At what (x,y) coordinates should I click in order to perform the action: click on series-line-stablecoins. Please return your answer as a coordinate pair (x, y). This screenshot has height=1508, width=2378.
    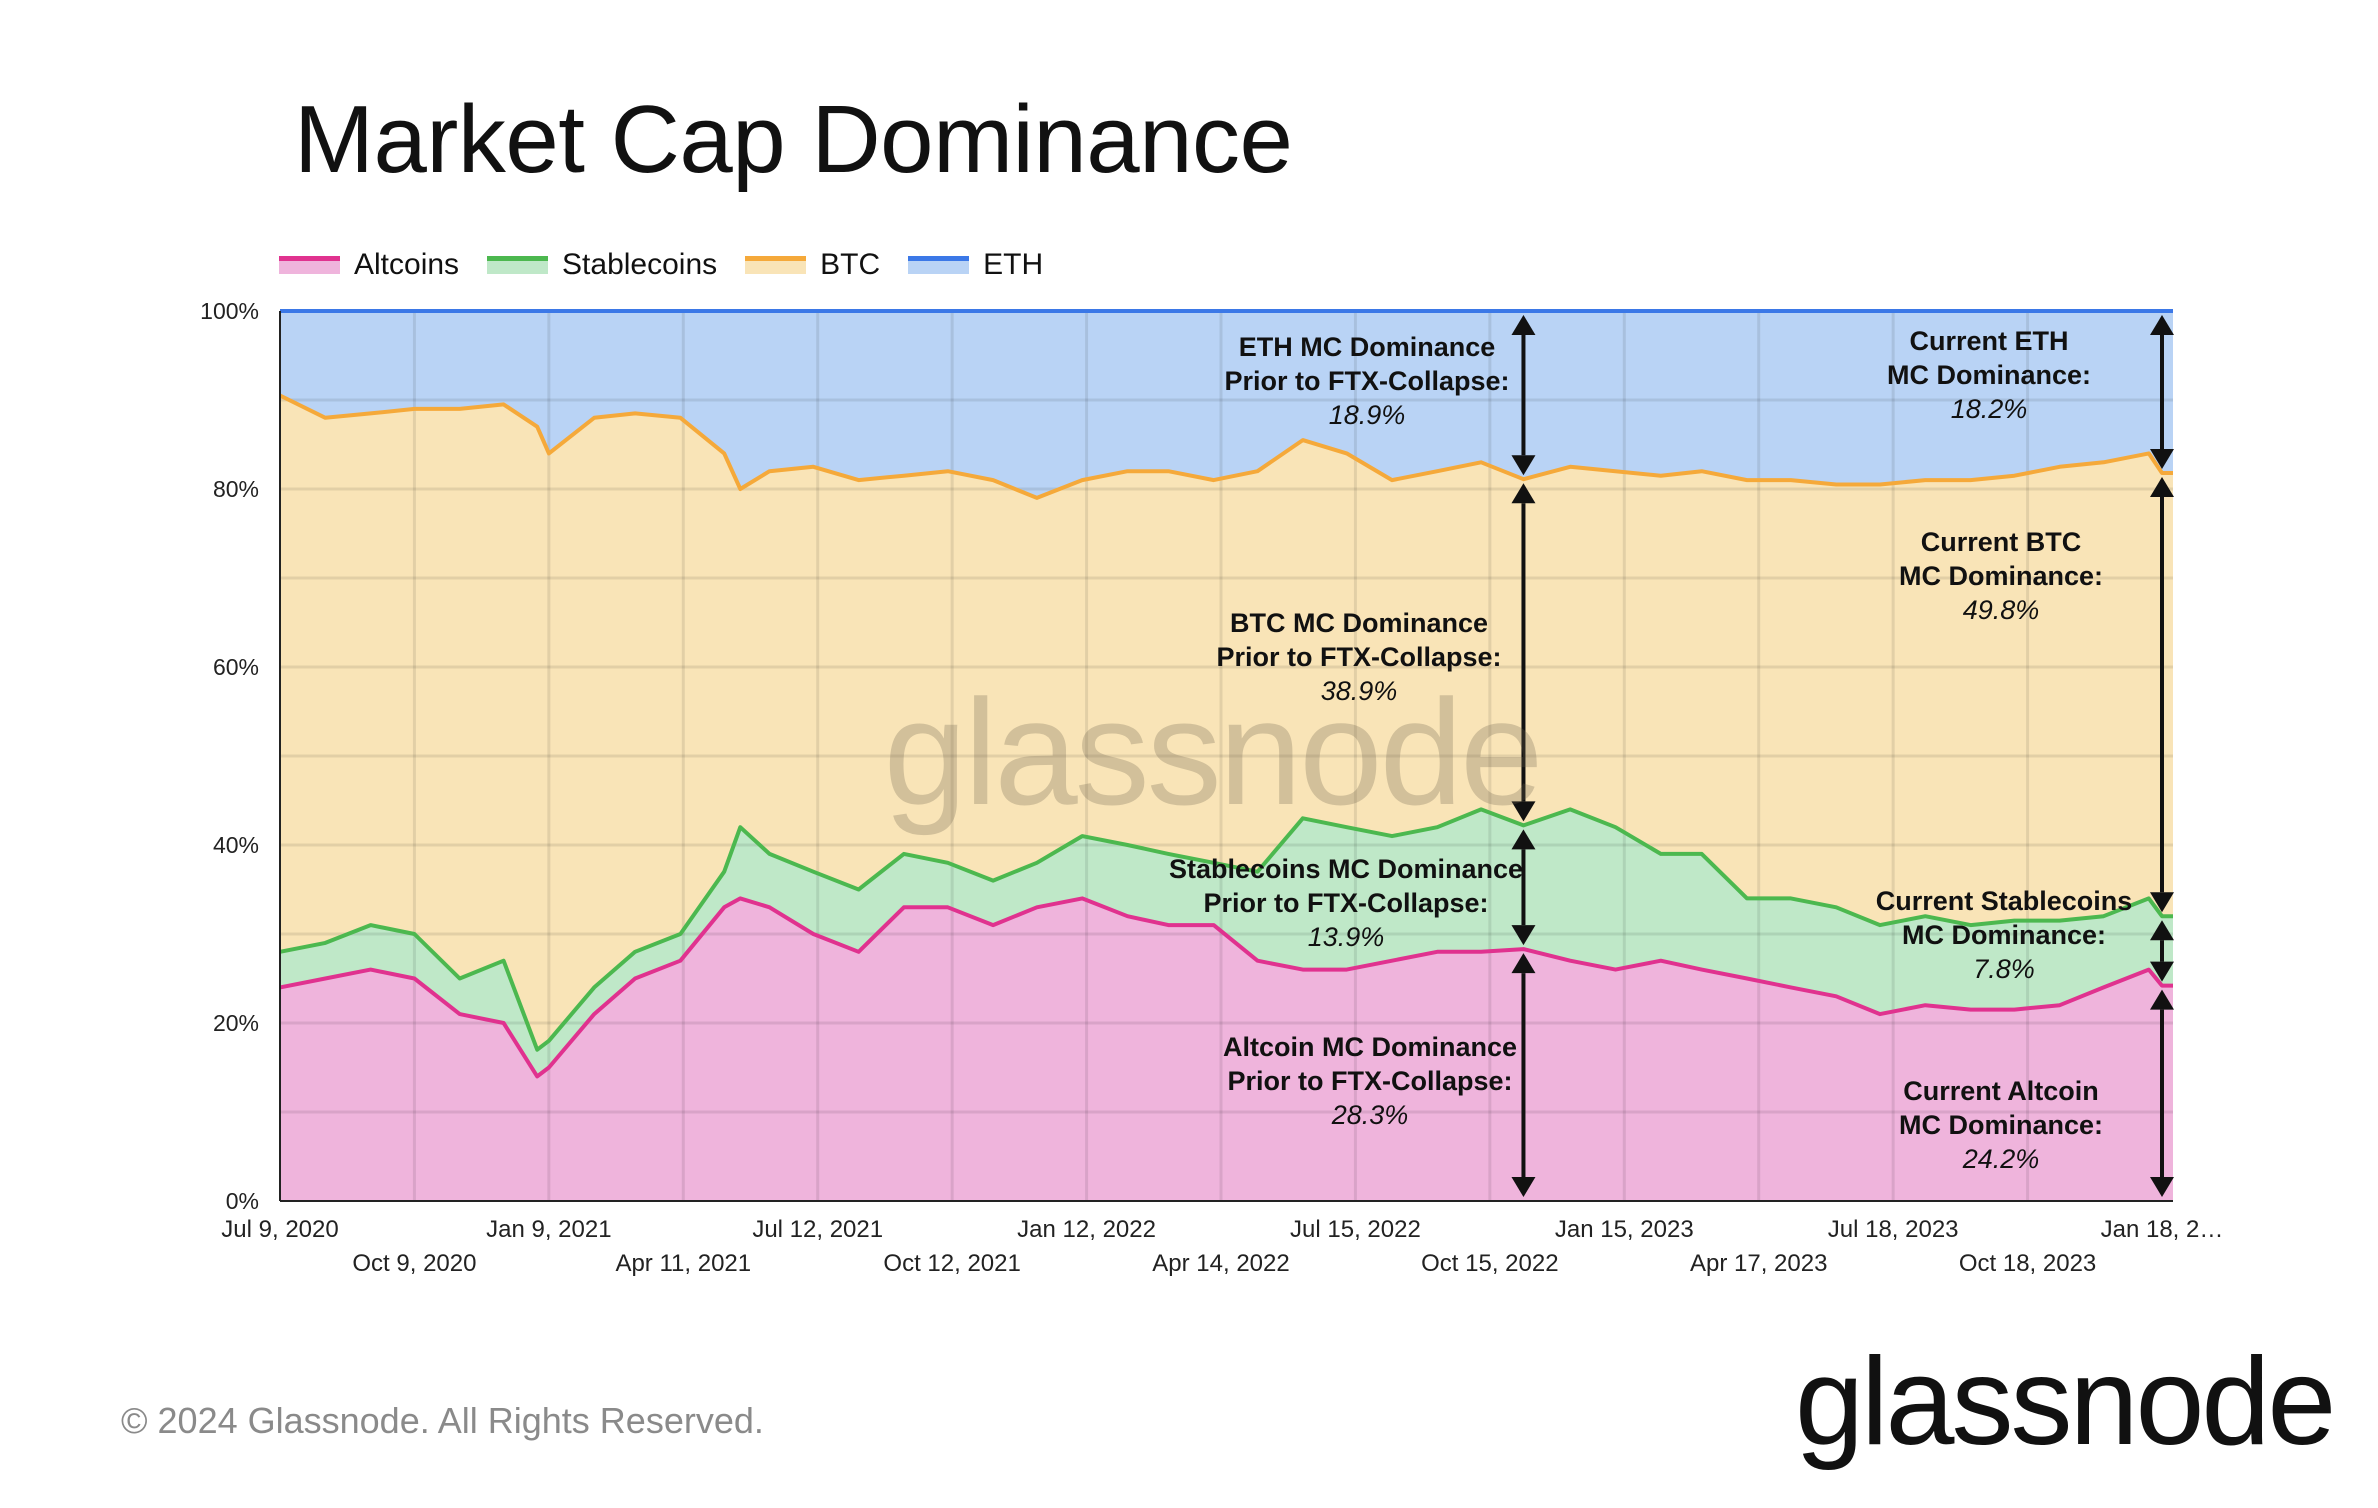
    Looking at the image, I should click on (1226, 929).